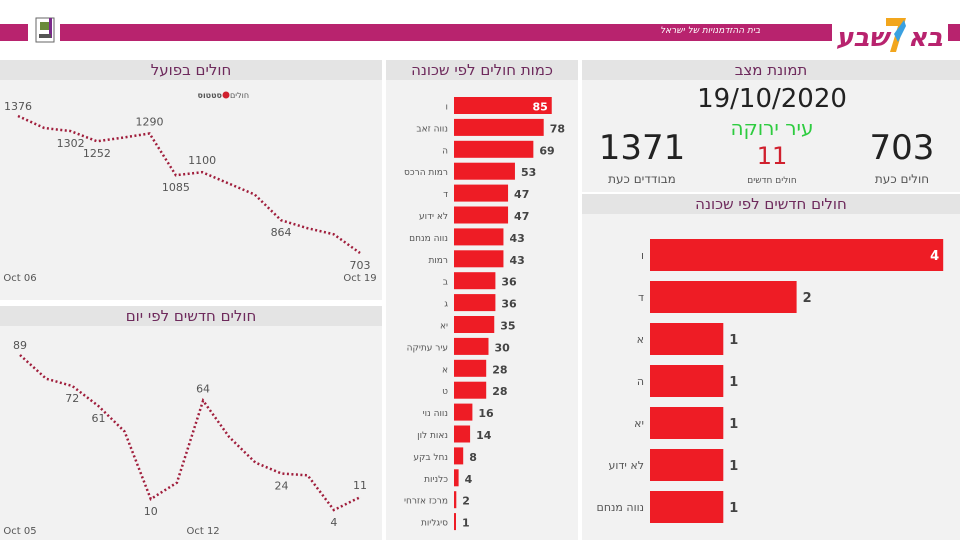  What do you see at coordinates (482, 70) in the screenshot?
I see `cases-by-neighborhood-title: כמות חולים לפי שכונה` at bounding box center [482, 70].